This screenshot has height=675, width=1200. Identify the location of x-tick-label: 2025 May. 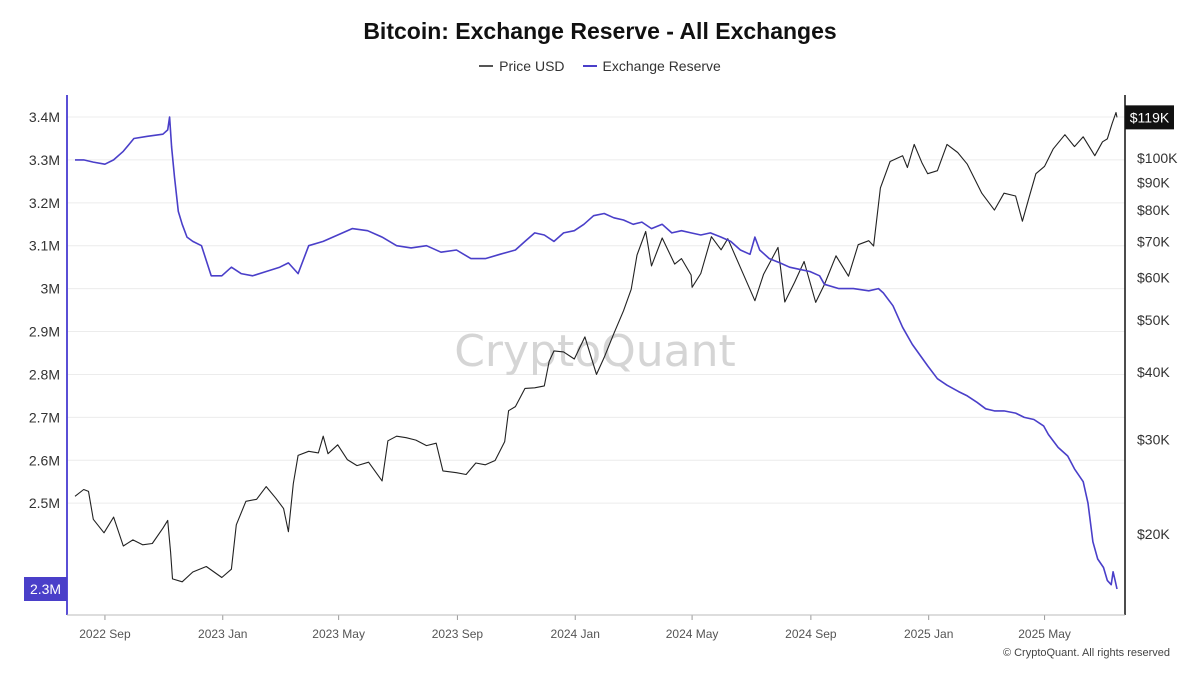
(1044, 634).